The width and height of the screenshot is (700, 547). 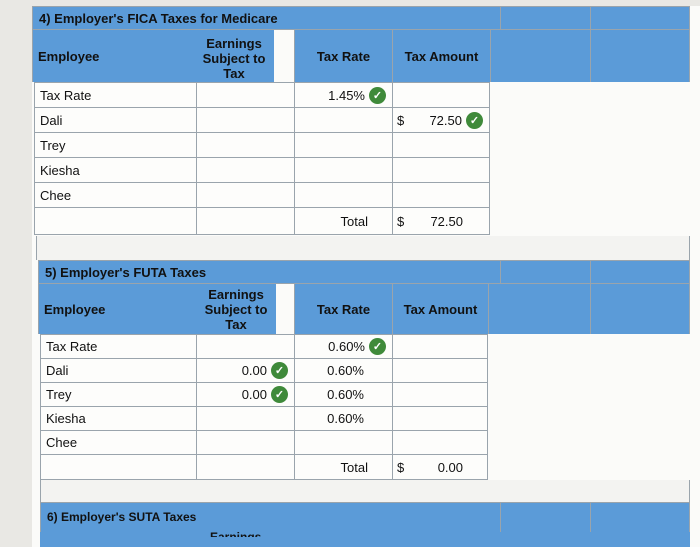 I want to click on fica-header-earnings: Earnings Subject to Tax, so click(x=234, y=56).